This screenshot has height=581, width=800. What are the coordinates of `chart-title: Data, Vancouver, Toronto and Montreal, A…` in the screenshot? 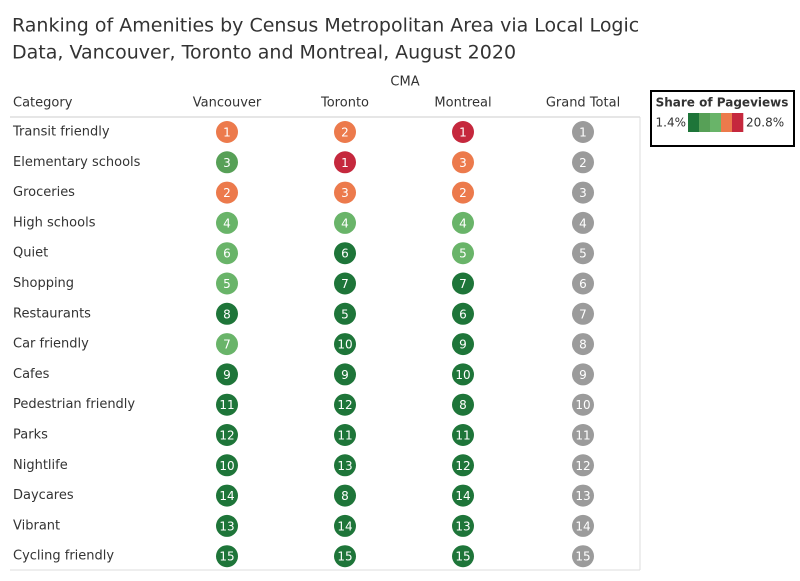 It's located at (264, 53).